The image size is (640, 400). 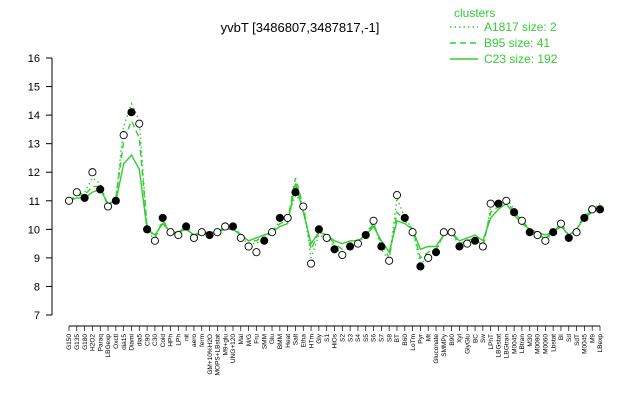 What do you see at coordinates (85, 342) in the screenshot?
I see `x-tick-label: G180` at bounding box center [85, 342].